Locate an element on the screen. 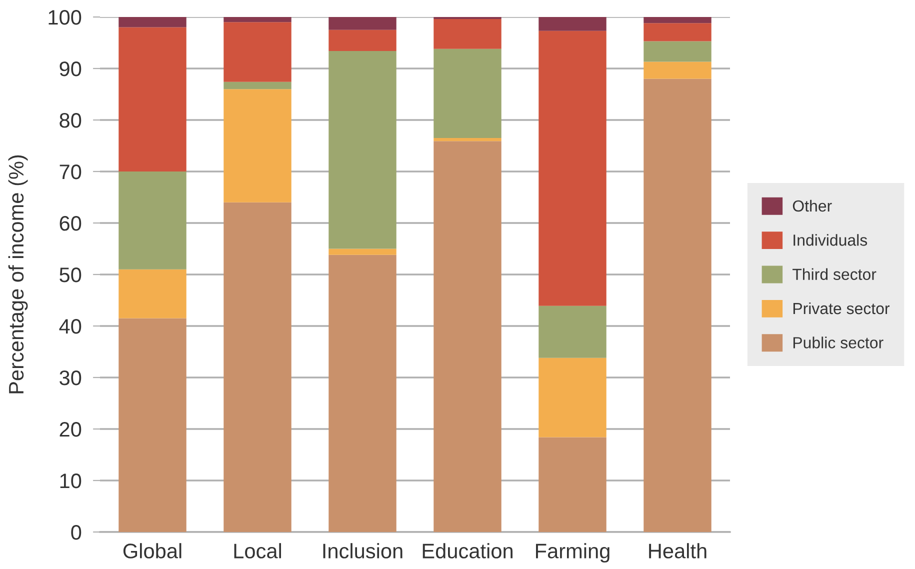  y-tick-label: 50 is located at coordinates (71, 275).